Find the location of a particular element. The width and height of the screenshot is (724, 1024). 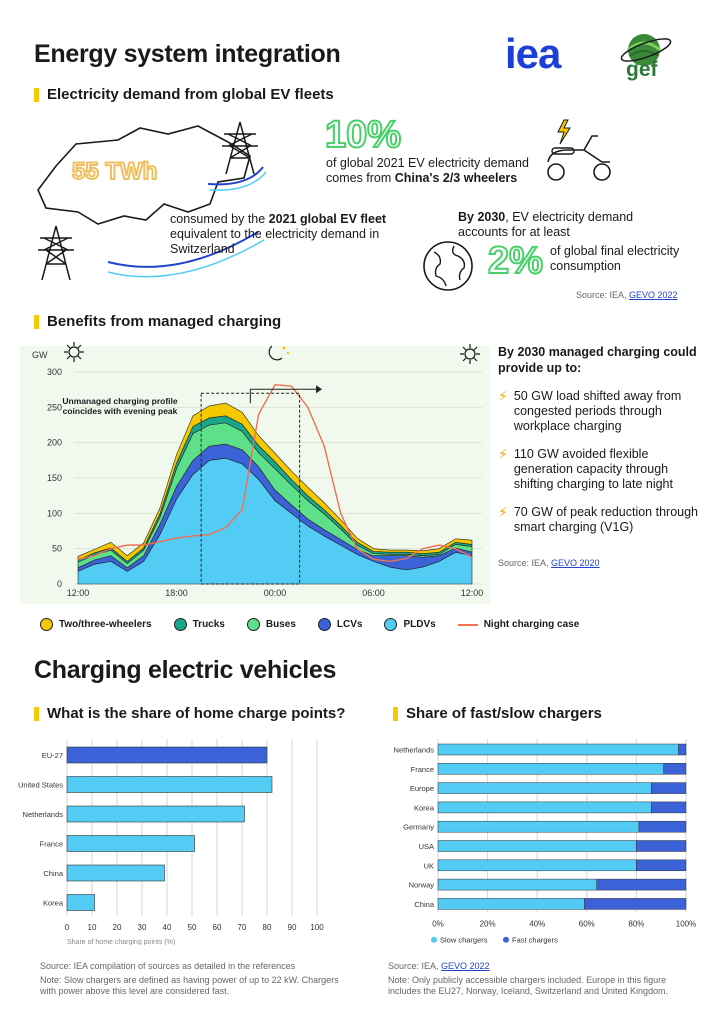

slow-bar-norway is located at coordinates (517, 884).